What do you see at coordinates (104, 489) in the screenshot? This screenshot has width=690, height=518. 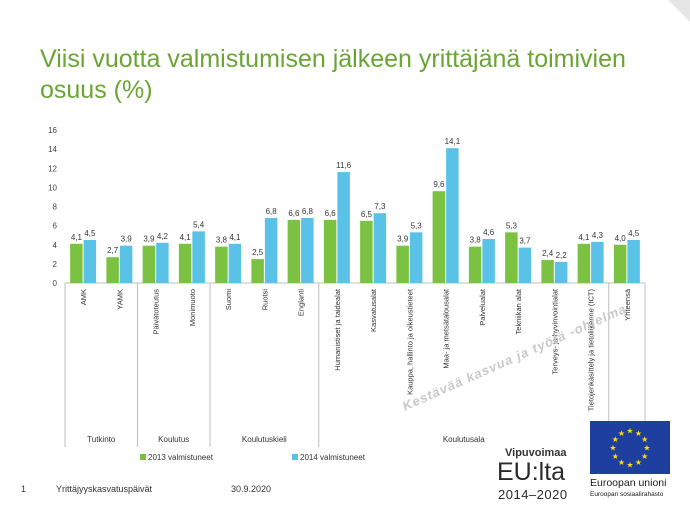 I see `footer-event-name: Yrittäjyyskasvatuspäivät` at bounding box center [104, 489].